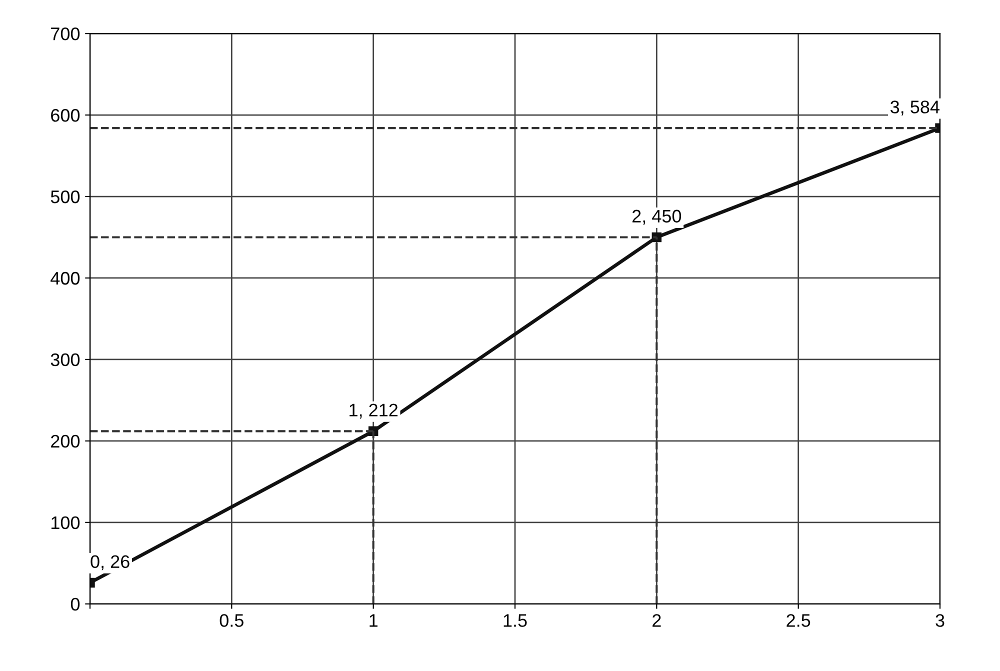  What do you see at coordinates (65, 278) in the screenshot?
I see `y-tick-label: 400` at bounding box center [65, 278].